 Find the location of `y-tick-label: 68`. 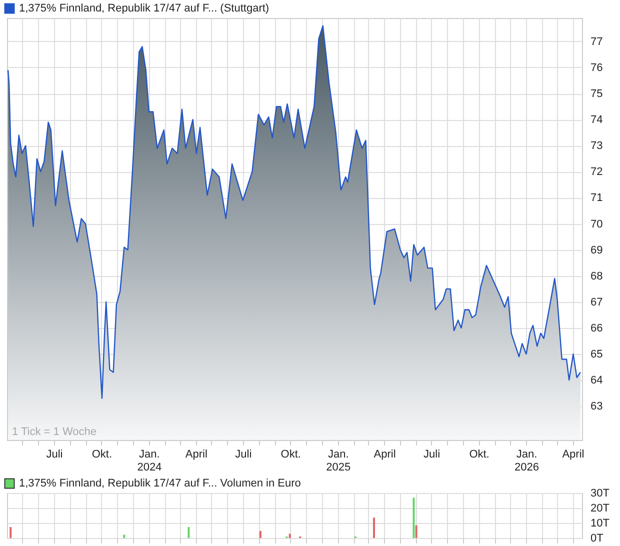

y-tick-label: 68 is located at coordinates (596, 276).